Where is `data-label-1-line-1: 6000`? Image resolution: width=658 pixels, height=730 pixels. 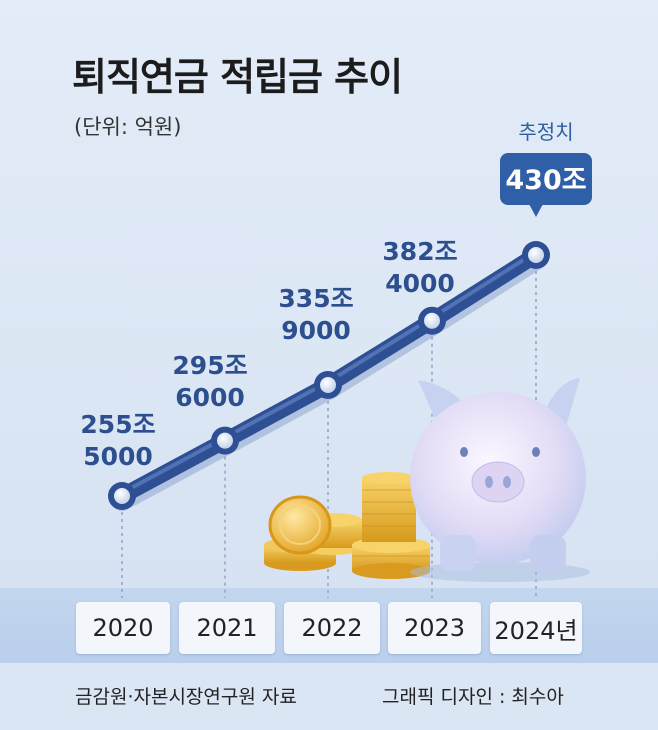
data-label-1-line-1: 6000 is located at coordinates (210, 397).